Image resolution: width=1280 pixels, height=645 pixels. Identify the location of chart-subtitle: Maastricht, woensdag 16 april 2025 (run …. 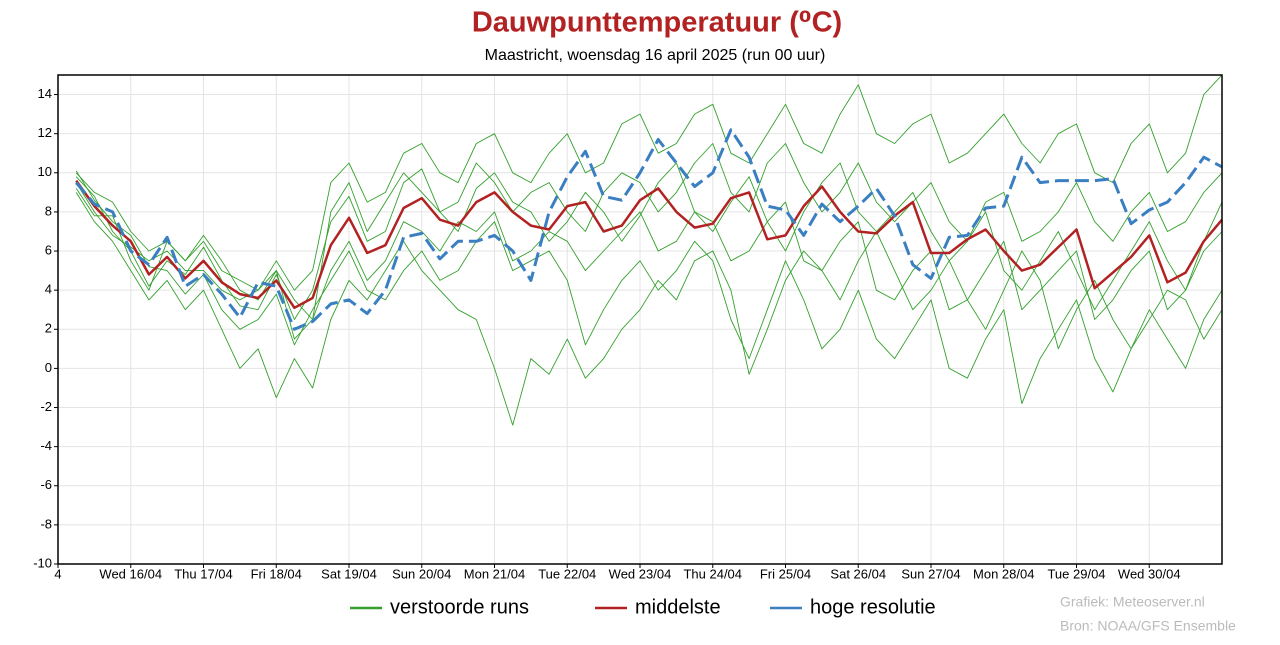
(655, 55).